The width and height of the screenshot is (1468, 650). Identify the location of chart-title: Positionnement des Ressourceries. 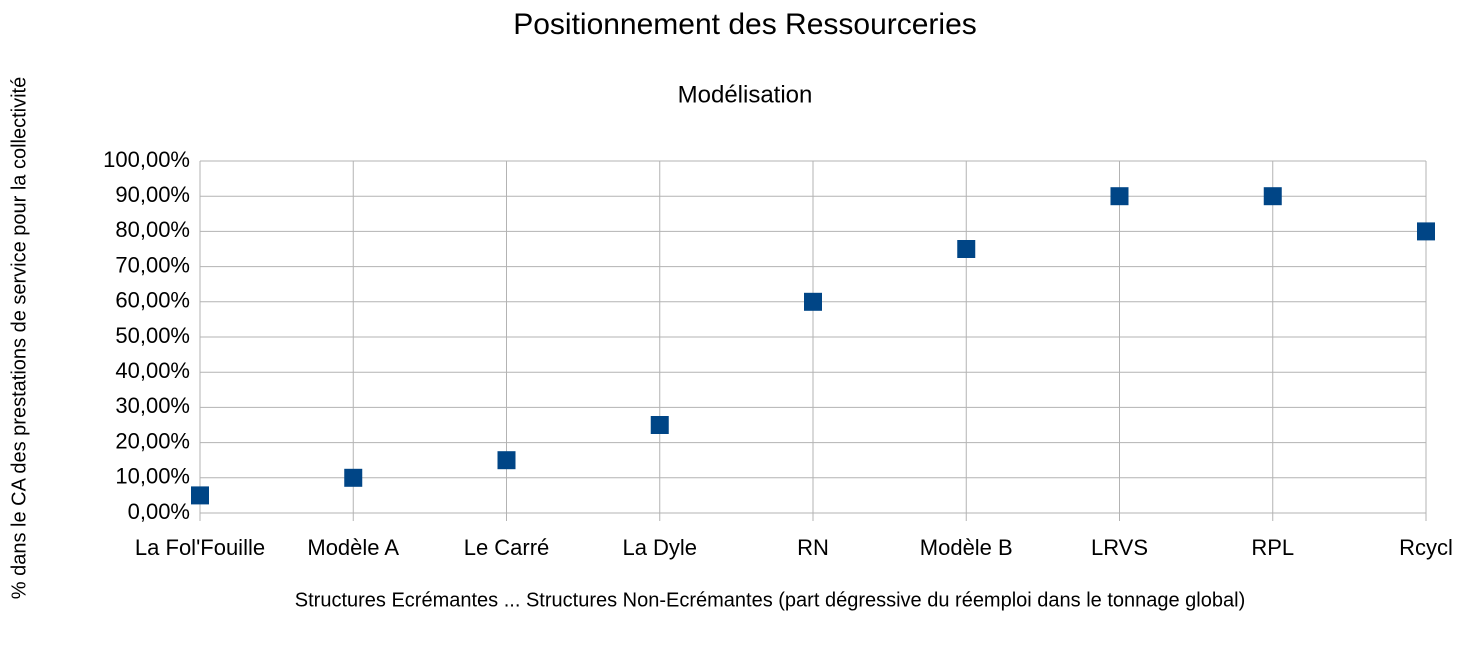
(745, 24).